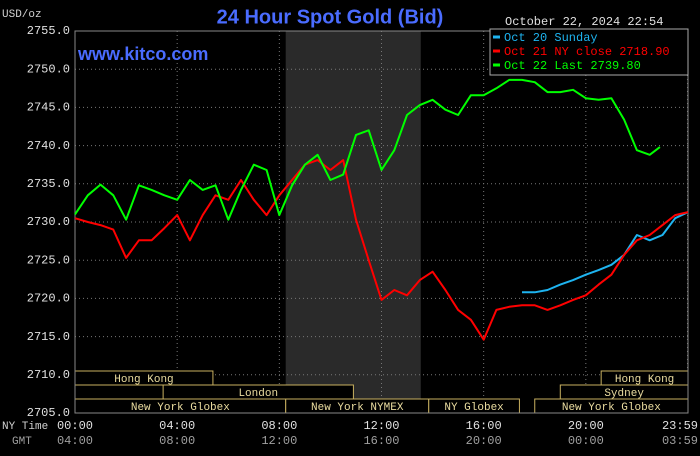 The height and width of the screenshot is (456, 700). What do you see at coordinates (584, 22) in the screenshot?
I see `timestamp: October 22, 2024 22:54` at bounding box center [584, 22].